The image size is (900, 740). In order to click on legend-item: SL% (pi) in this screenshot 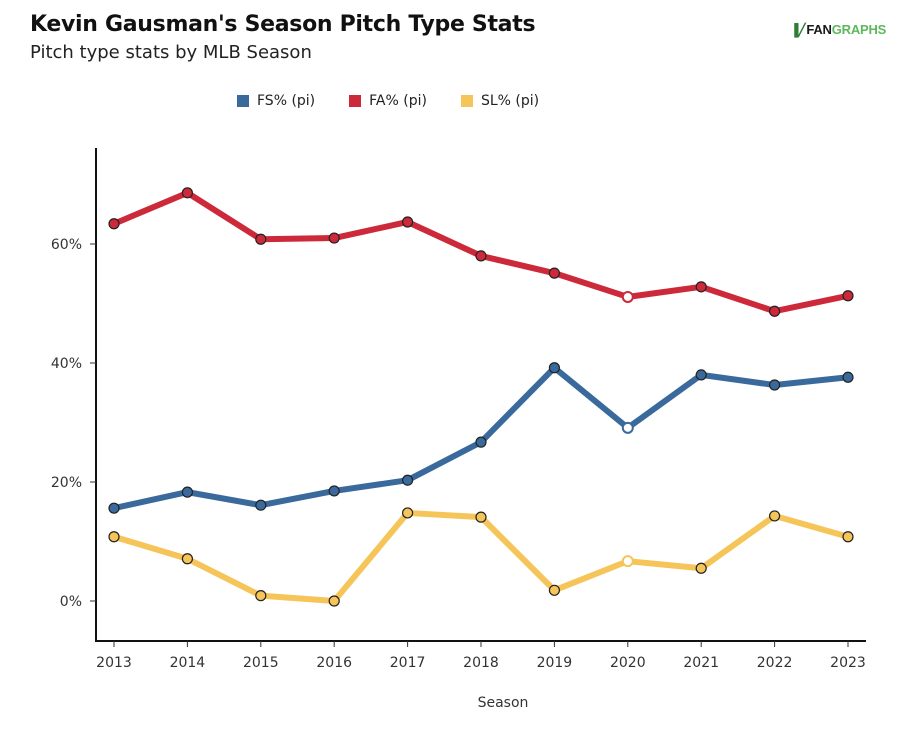, I will do `click(500, 101)`.